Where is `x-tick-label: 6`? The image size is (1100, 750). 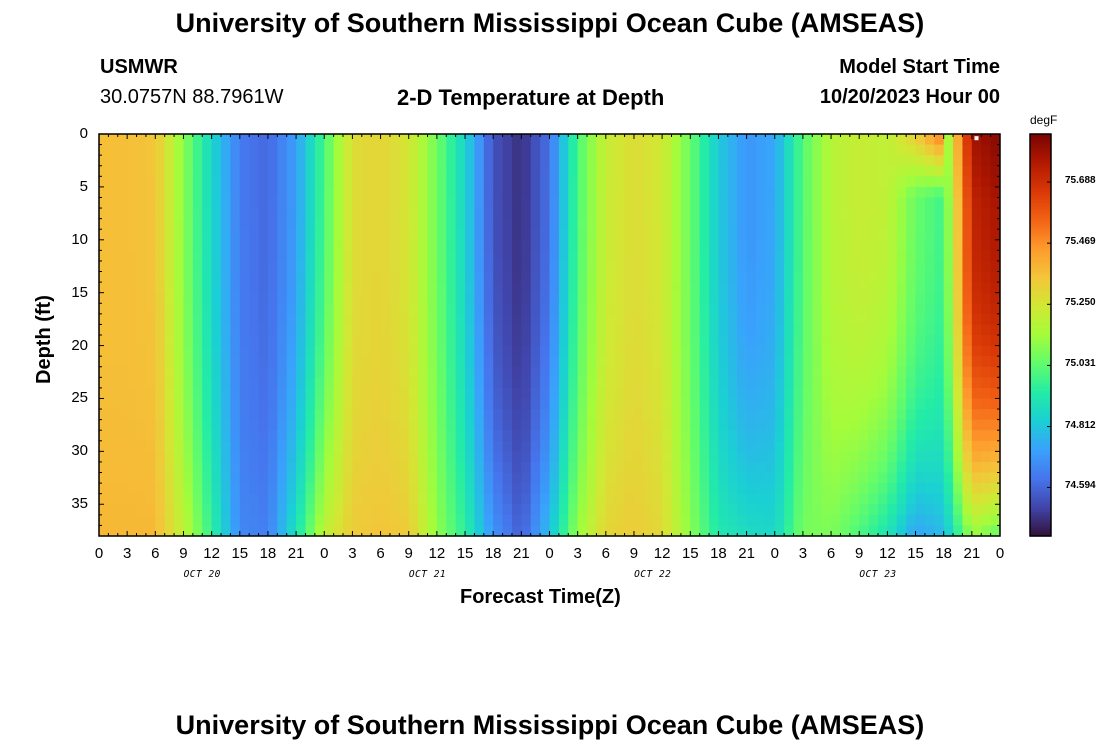
x-tick-label: 6 is located at coordinates (380, 553).